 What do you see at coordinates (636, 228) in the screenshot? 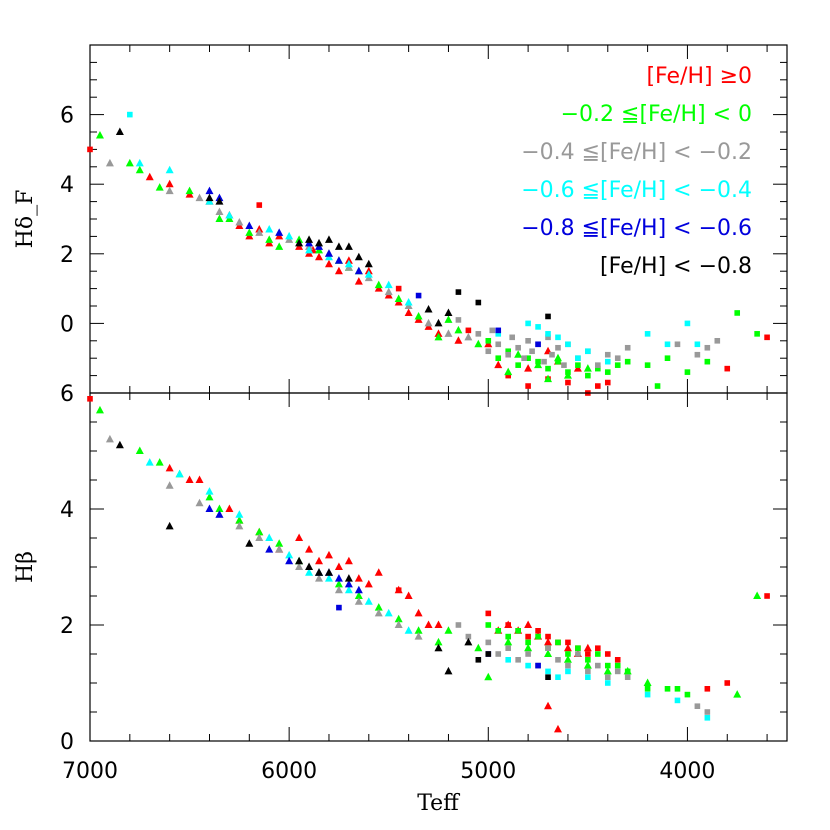
I see `legend-entry: −0.8 ≦[Fe/H] < −0.6` at bounding box center [636, 228].